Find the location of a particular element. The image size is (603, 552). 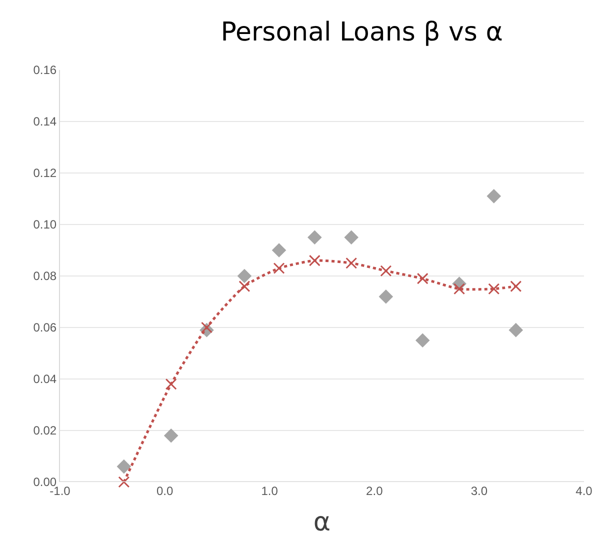

x-tick-label: 4.0 is located at coordinates (584, 491).